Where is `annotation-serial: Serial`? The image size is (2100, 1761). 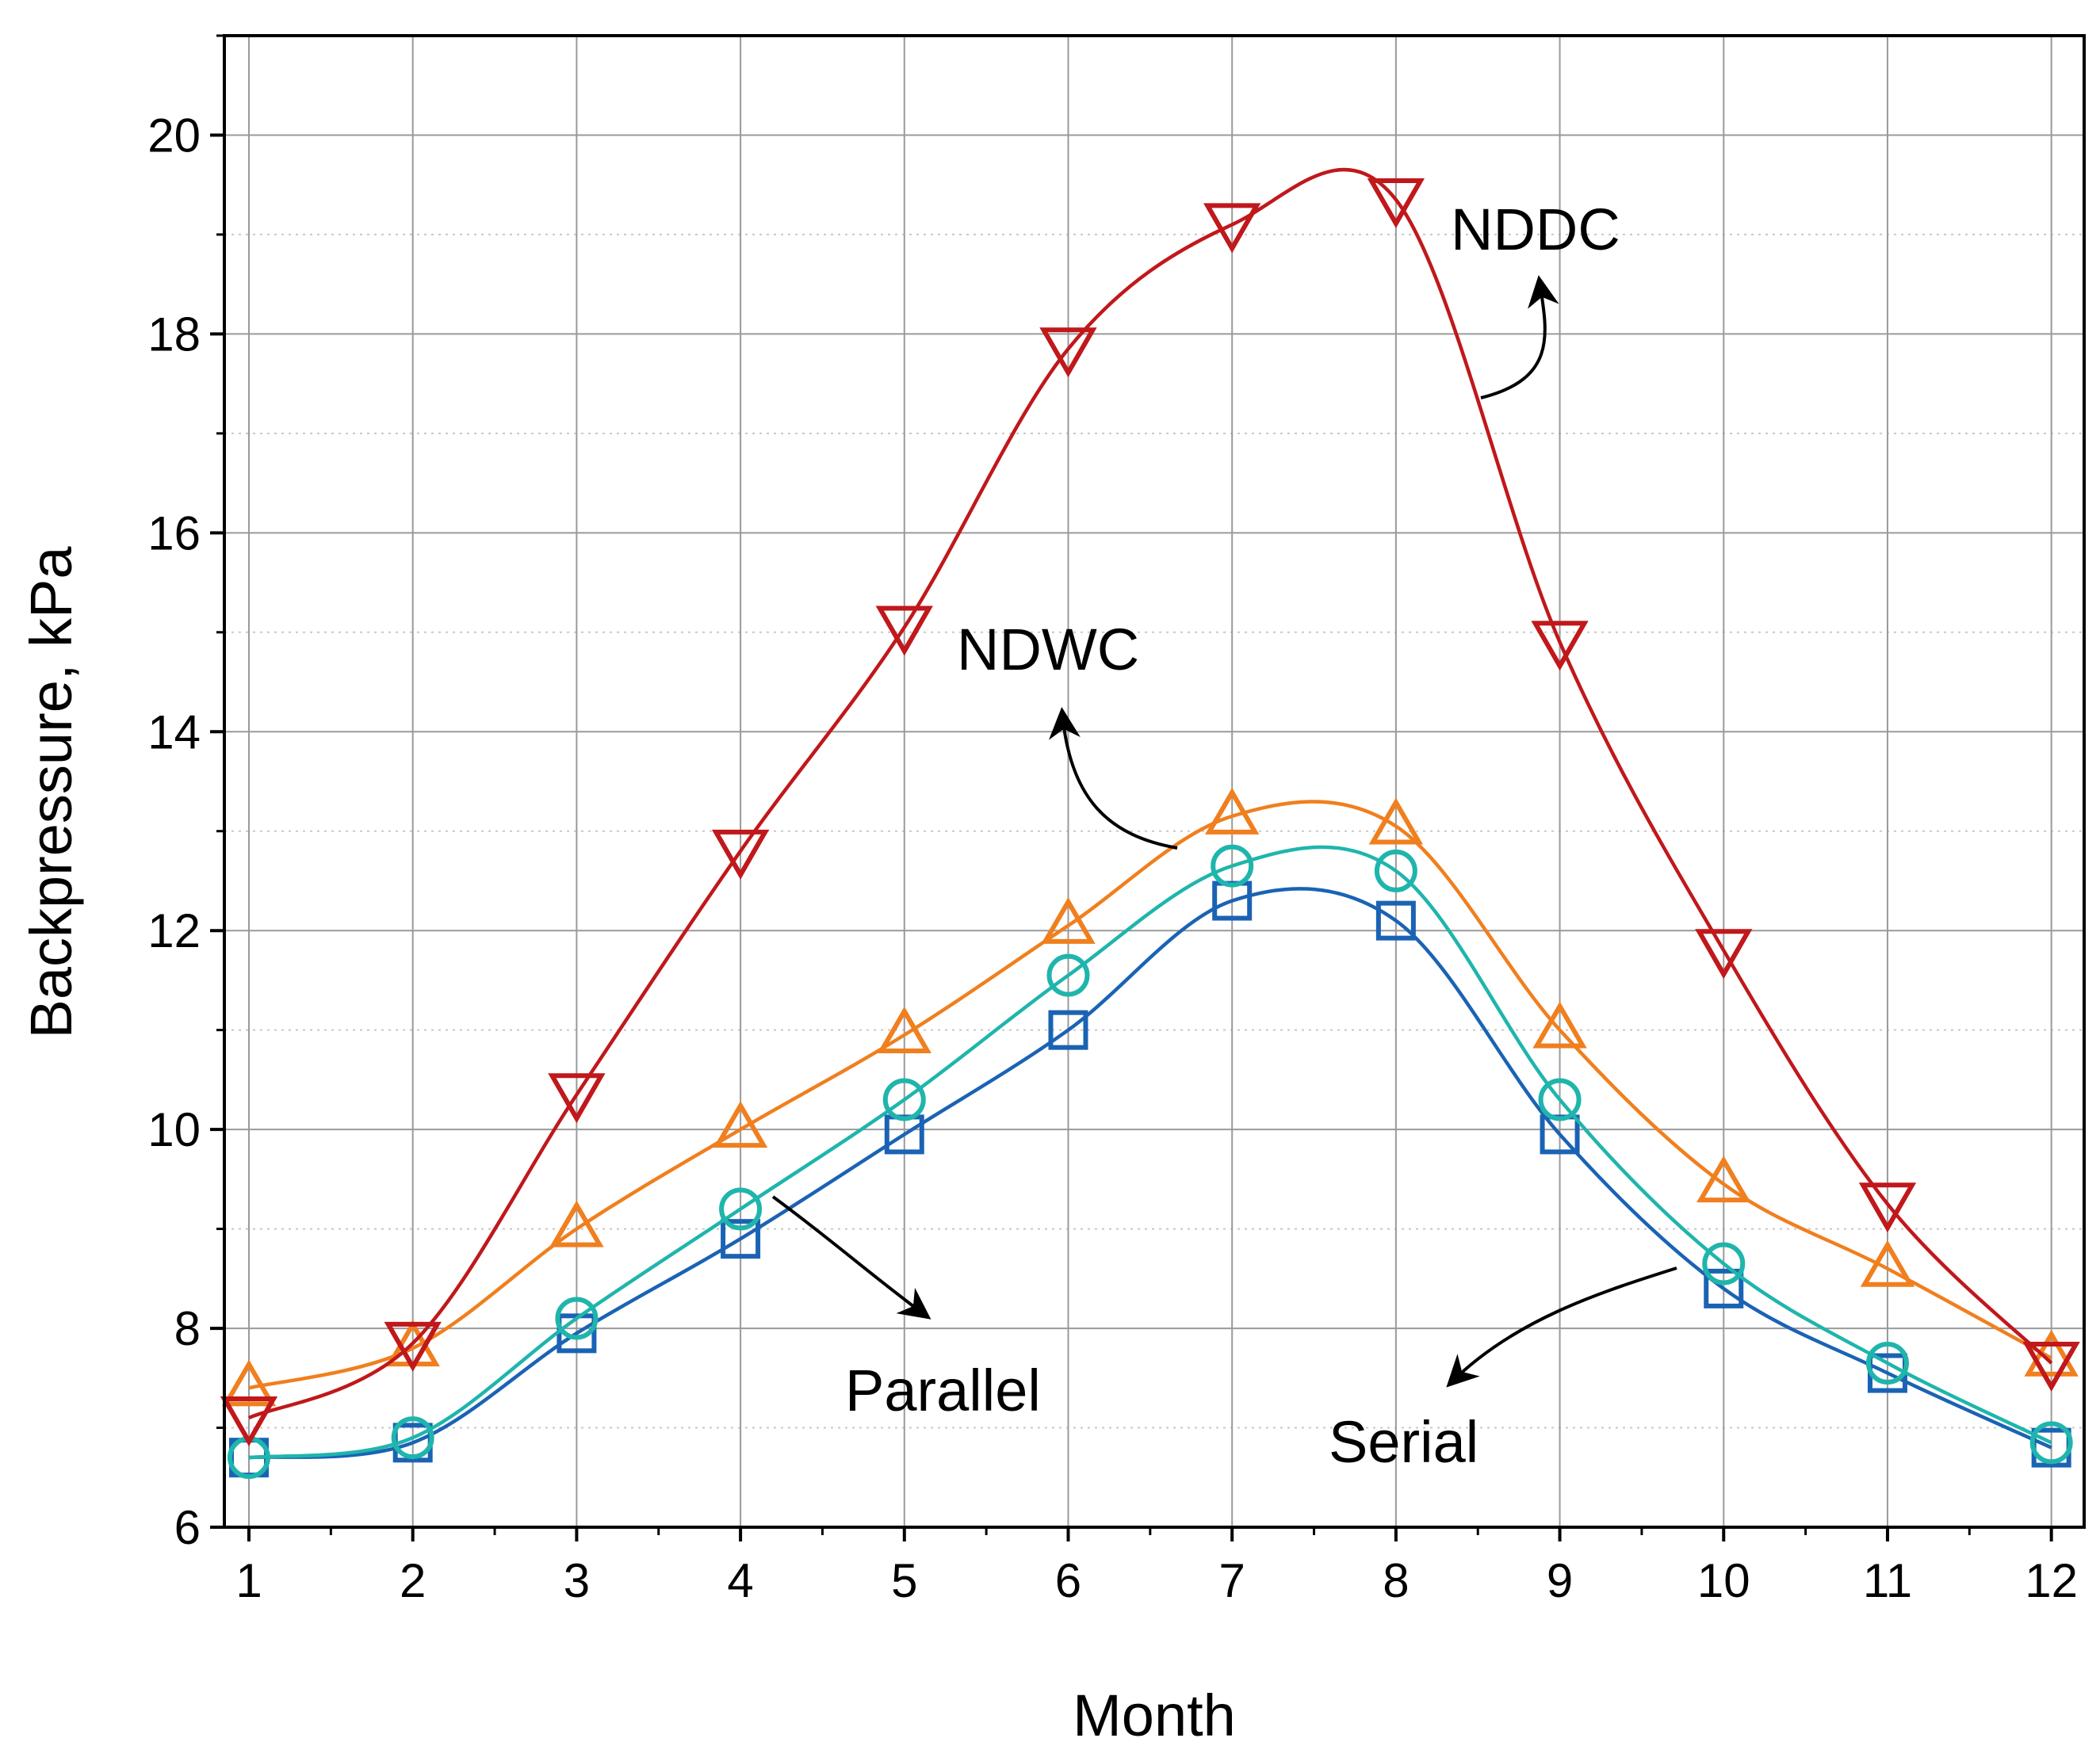 annotation-serial: Serial is located at coordinates (1403, 1442).